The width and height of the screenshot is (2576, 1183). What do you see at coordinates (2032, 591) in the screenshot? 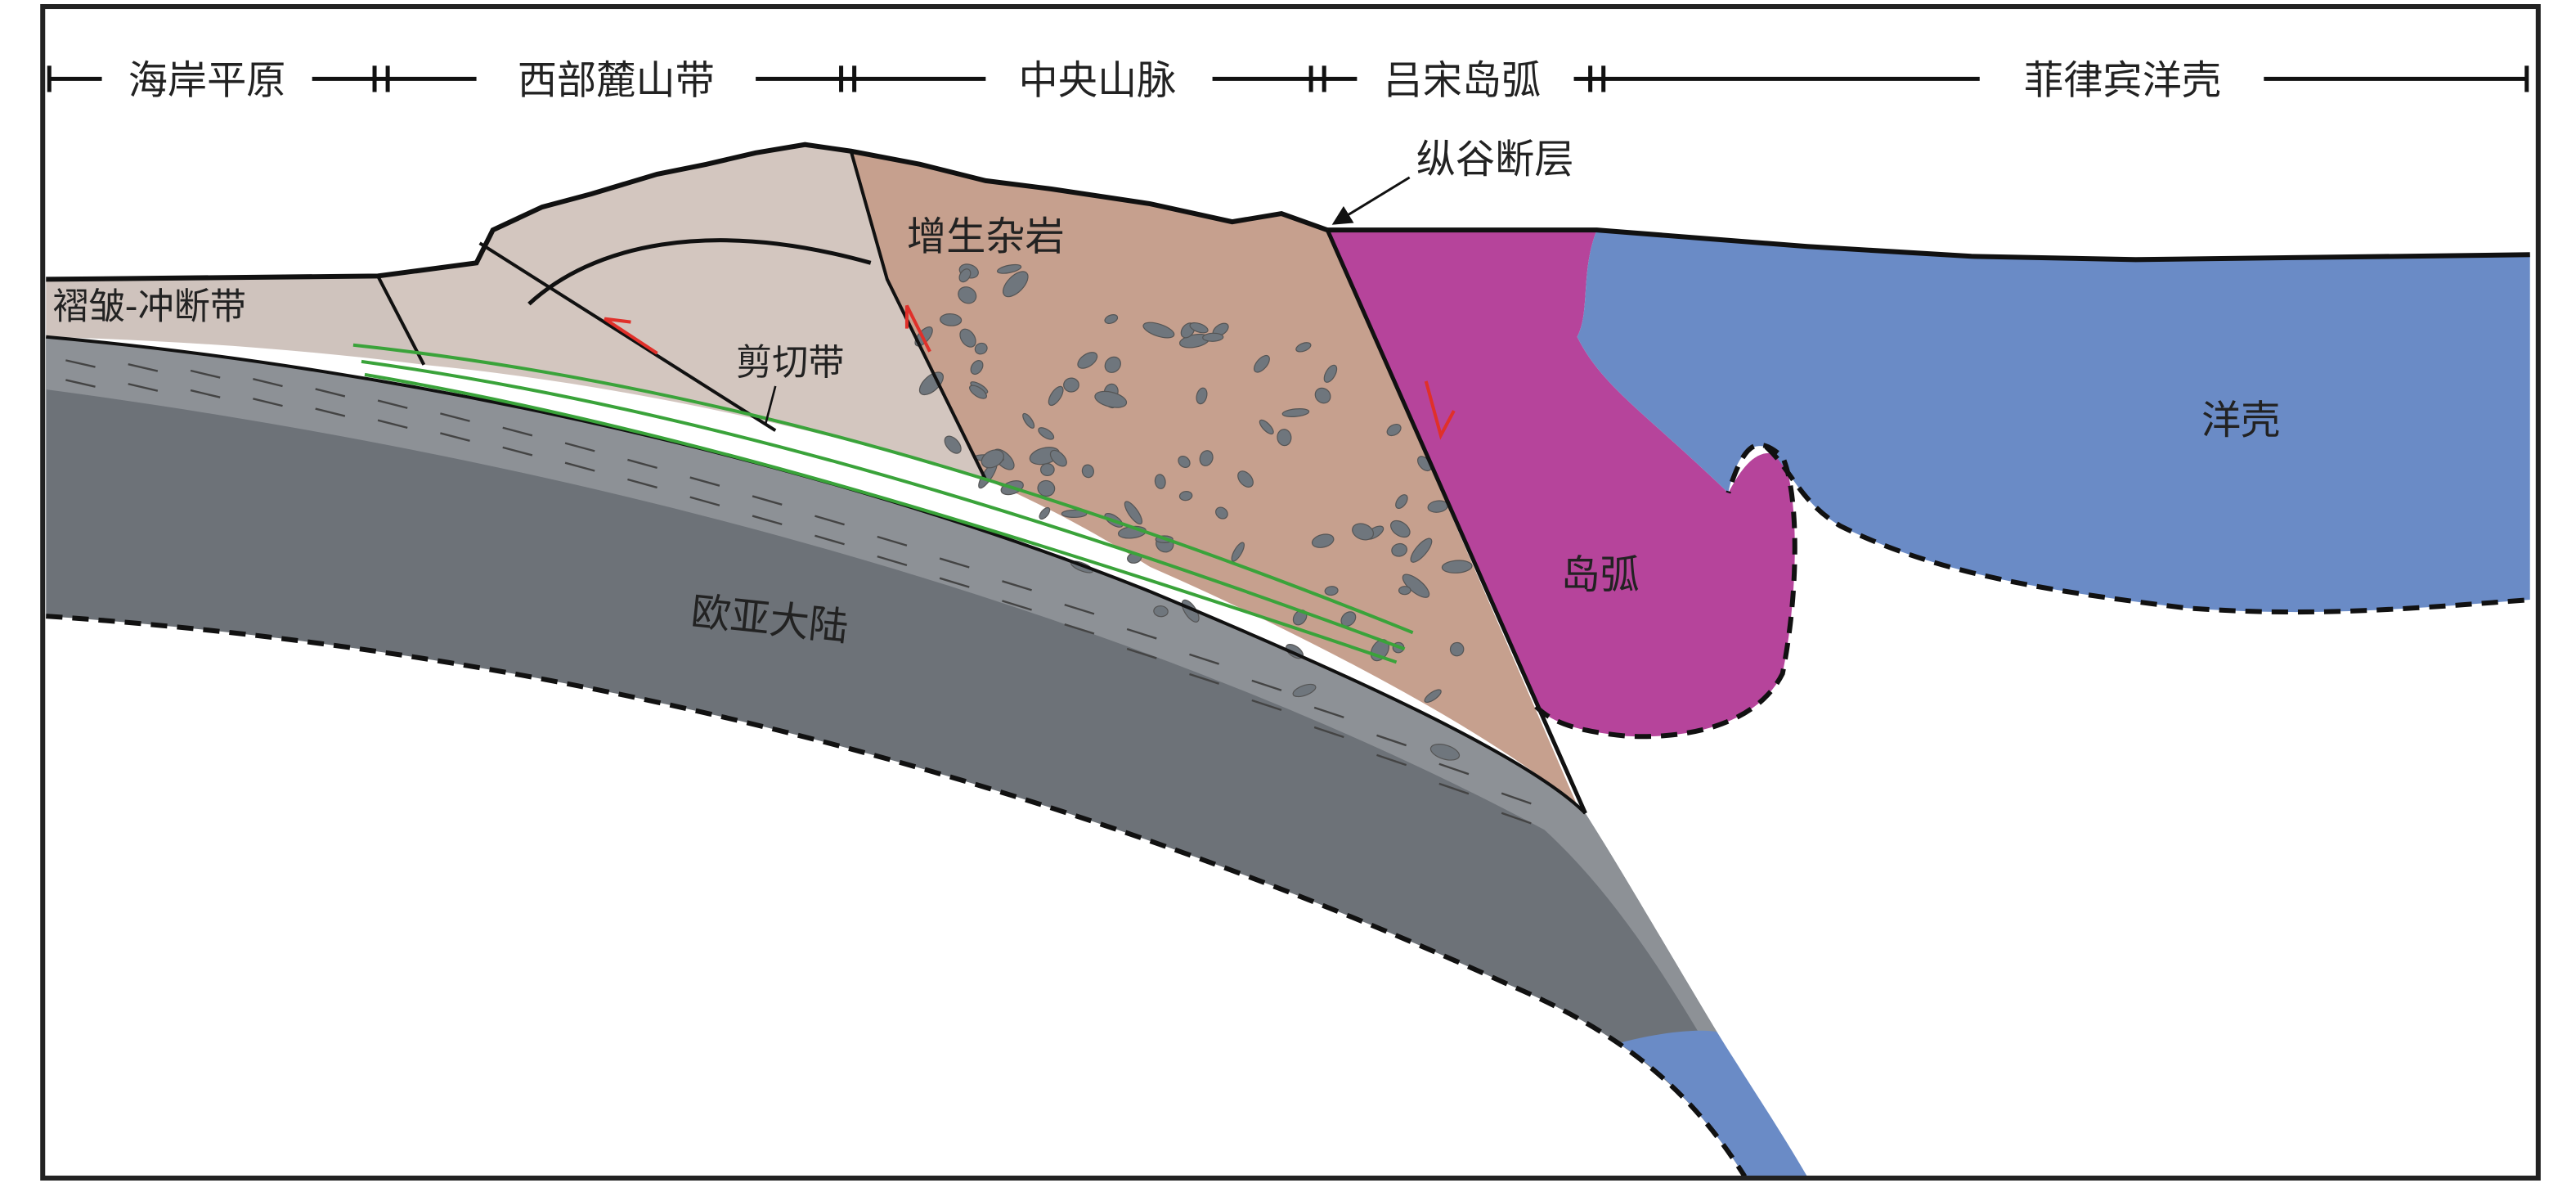
I see `arc-and-crust-base-dashed` at bounding box center [2032, 591].